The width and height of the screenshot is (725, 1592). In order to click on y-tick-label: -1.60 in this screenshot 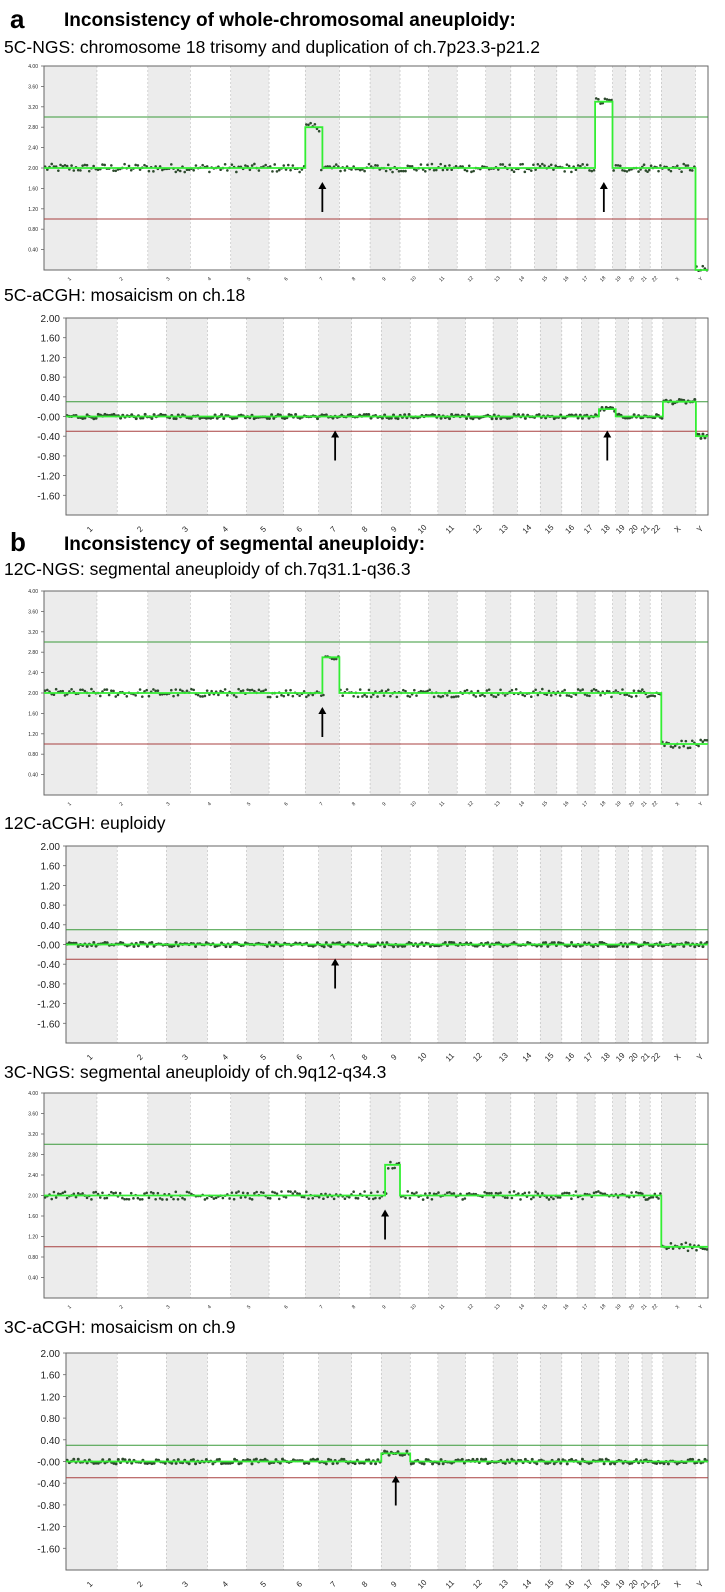, I will do `click(48, 1549)`.